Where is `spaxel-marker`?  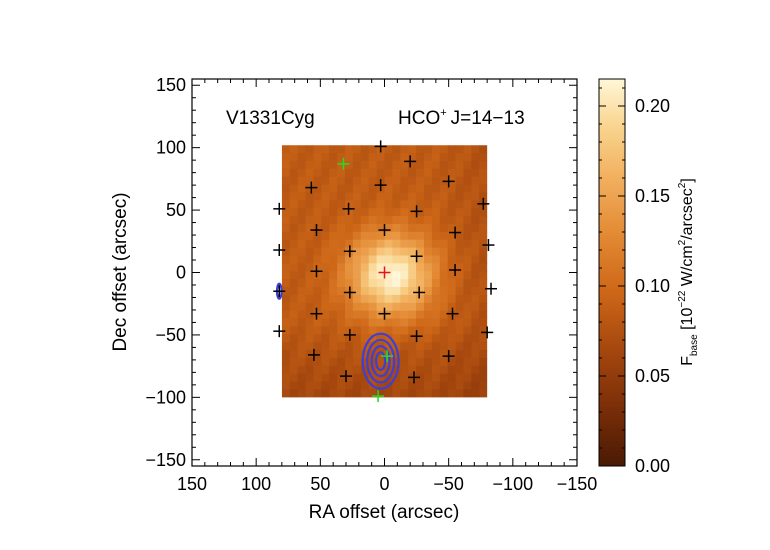 spaxel-marker is located at coordinates (455, 270).